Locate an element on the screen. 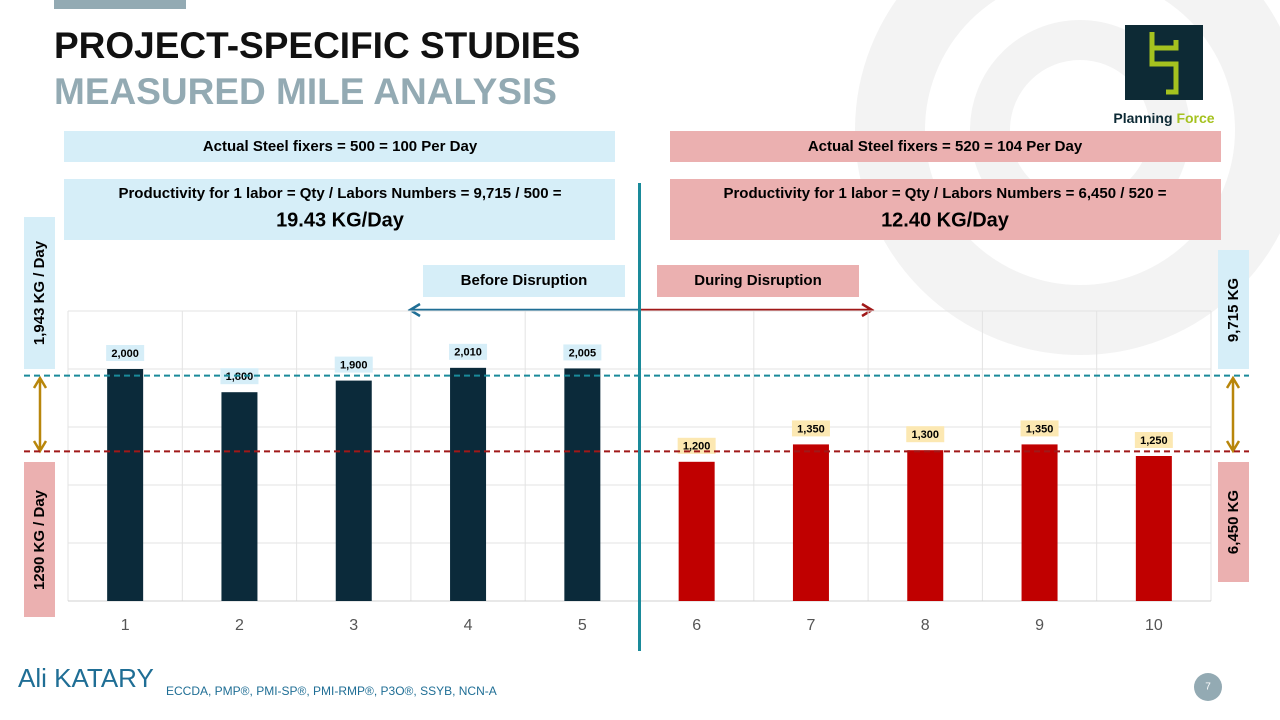  phase-label: During Disruption is located at coordinates (758, 280).